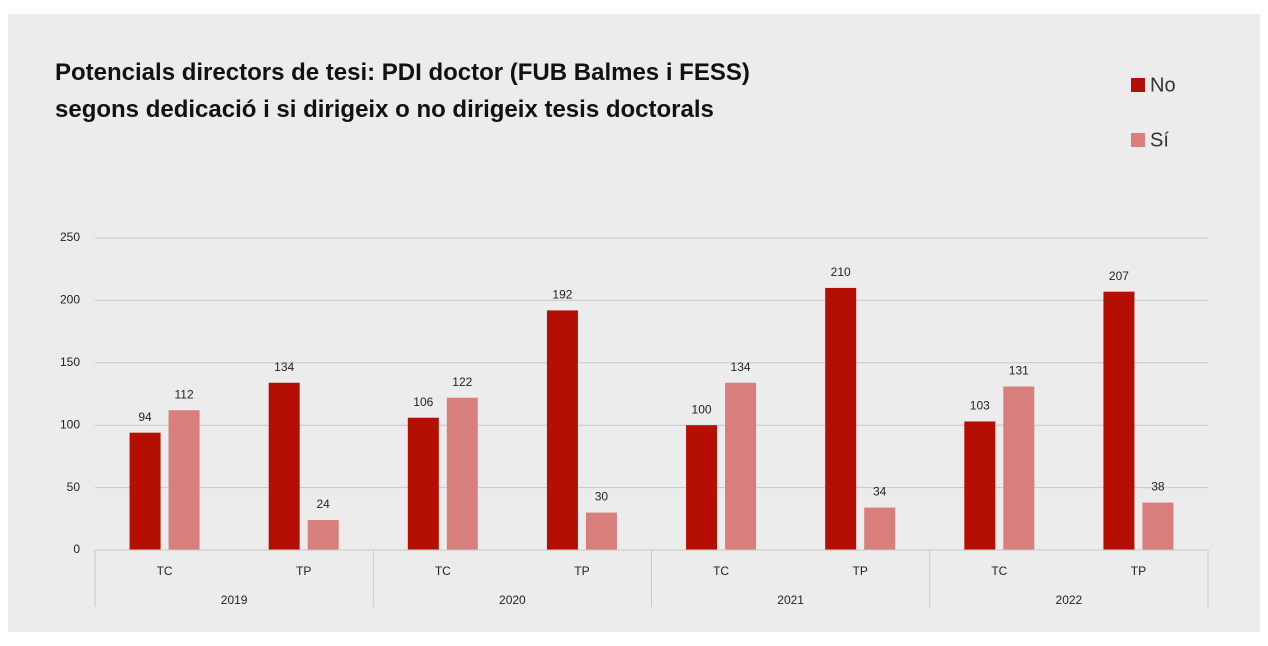  What do you see at coordinates (234, 600) in the screenshot?
I see `group-label: 2019` at bounding box center [234, 600].